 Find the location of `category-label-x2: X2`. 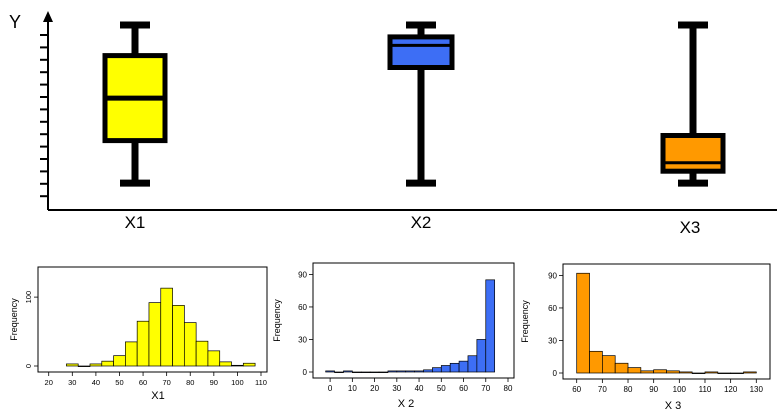

category-label-x2: X2 is located at coordinates (421, 222).